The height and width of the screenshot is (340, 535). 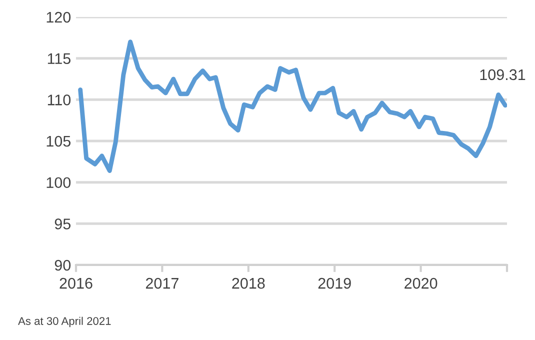 What do you see at coordinates (58, 182) in the screenshot?
I see `y-tick-label: 100` at bounding box center [58, 182].